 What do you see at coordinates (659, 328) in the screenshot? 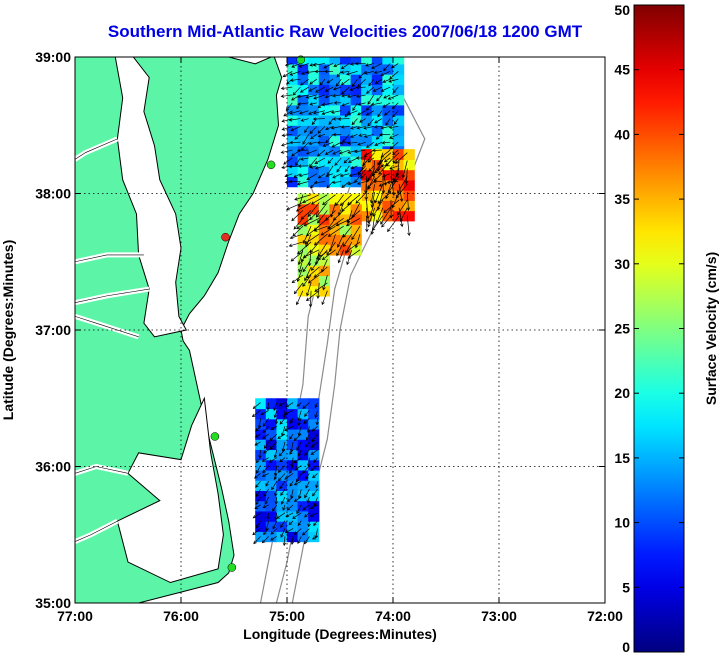
I see `colorbar-gradient` at bounding box center [659, 328].